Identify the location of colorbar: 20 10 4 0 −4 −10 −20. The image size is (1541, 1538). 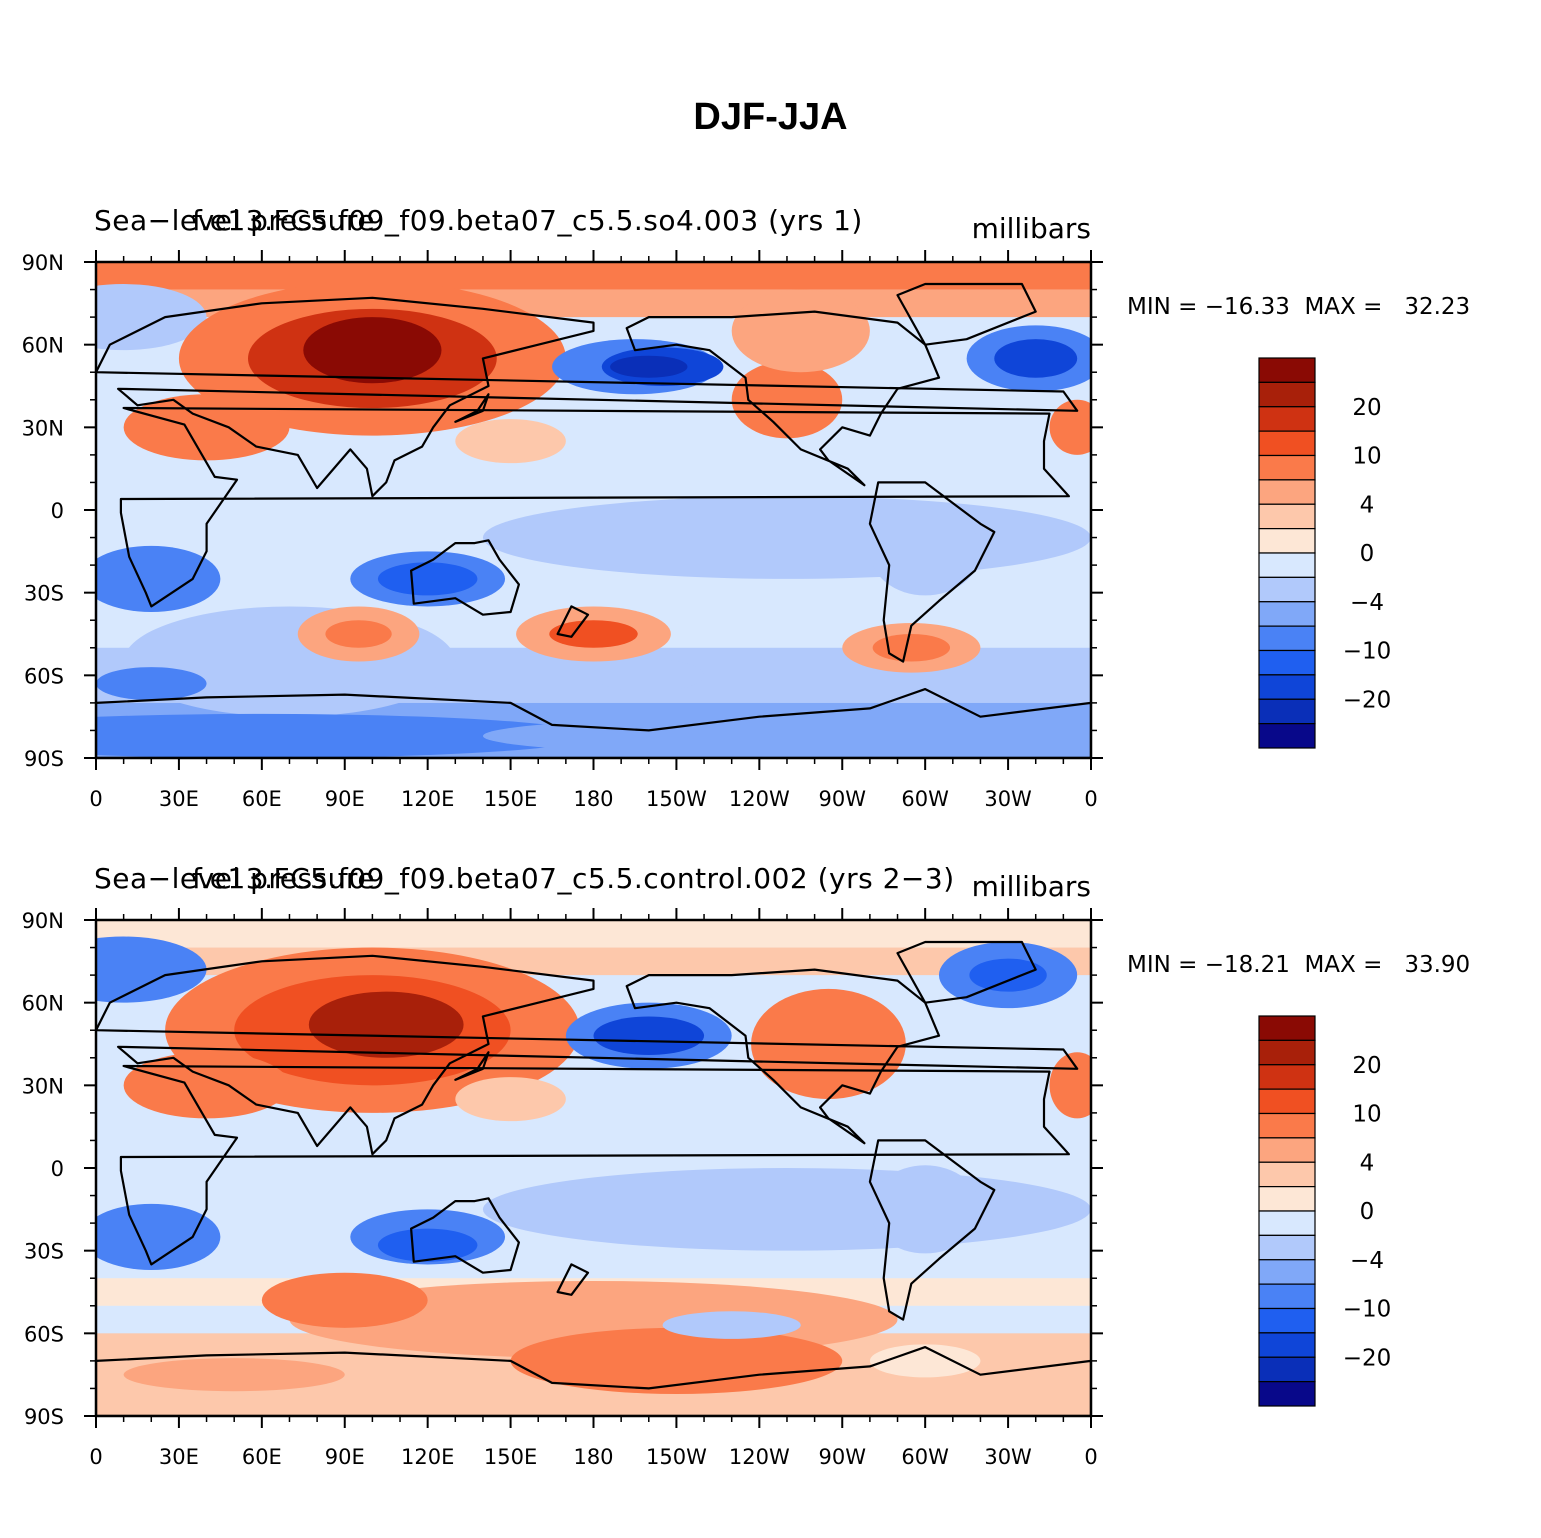
(1325, 1211).